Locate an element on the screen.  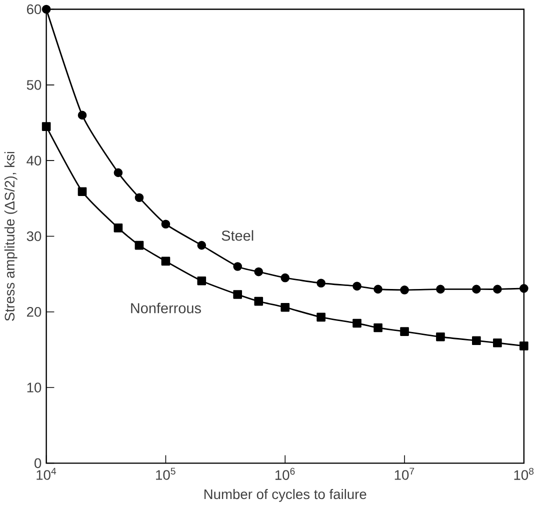
y-tick-label: 60 is located at coordinates (34, 9).